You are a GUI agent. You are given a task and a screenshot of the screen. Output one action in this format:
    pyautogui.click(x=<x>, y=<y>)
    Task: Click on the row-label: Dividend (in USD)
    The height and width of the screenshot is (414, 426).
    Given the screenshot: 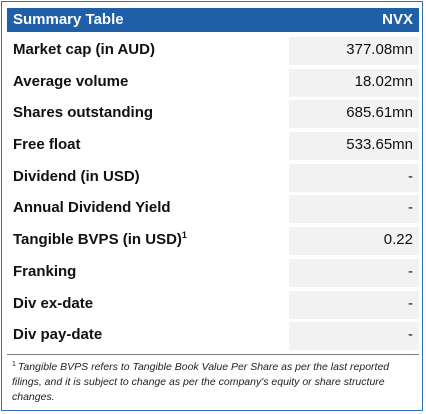 What is the action you would take?
    pyautogui.click(x=76, y=176)
    